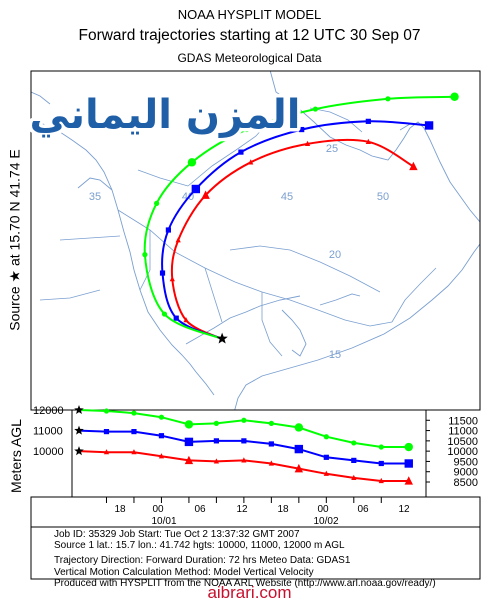 The height and width of the screenshot is (605, 499). I want to click on arabic-logo-text: المزن اليماني, so click(165, 115).